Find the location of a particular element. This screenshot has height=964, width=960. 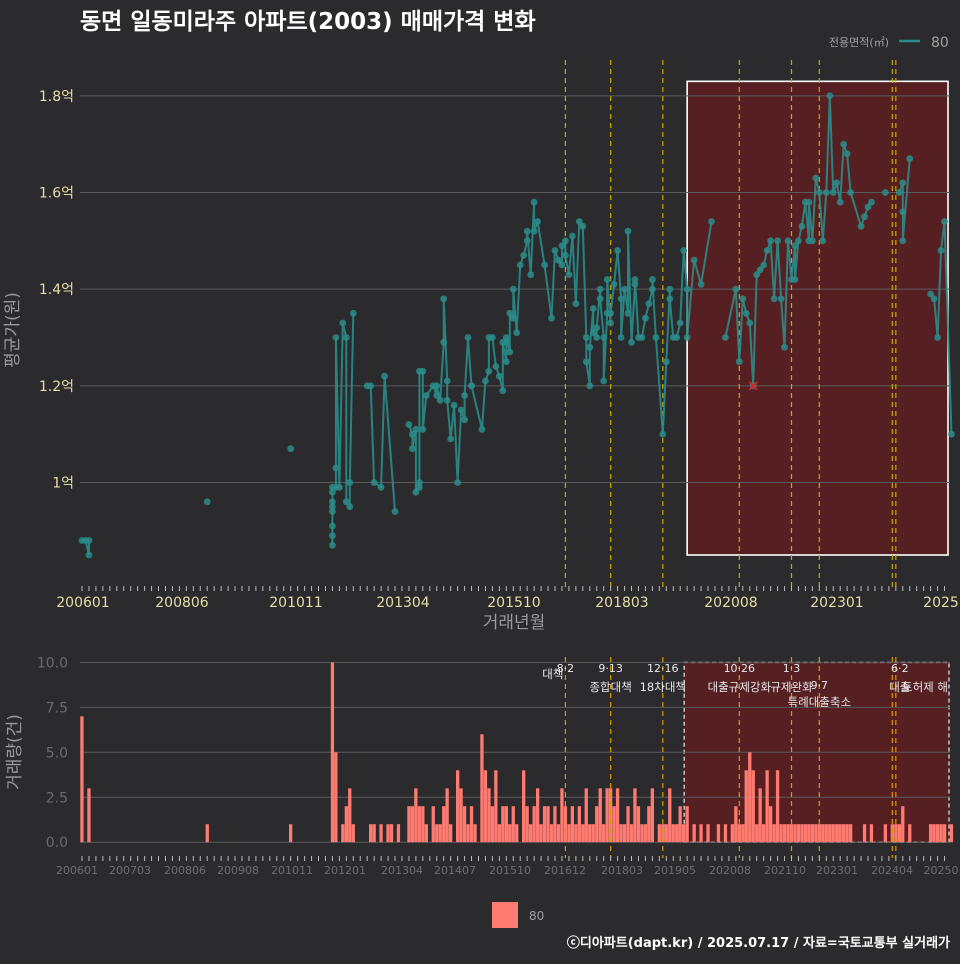

x-tick-label: 202404 is located at coordinates (892, 870).